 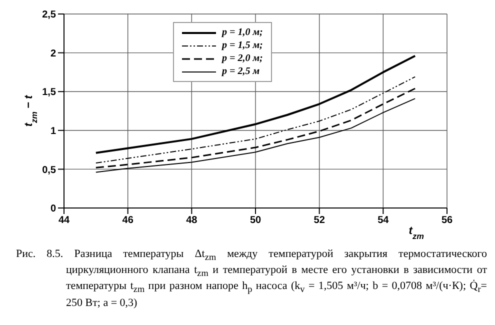 I want to click on x-tick-label: 56, so click(x=447, y=220).